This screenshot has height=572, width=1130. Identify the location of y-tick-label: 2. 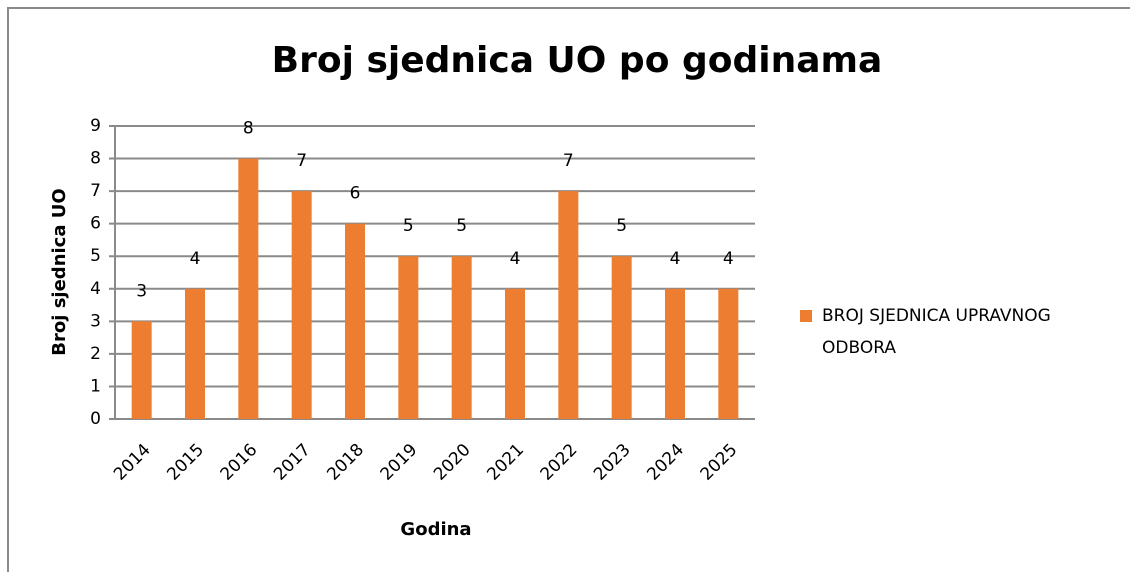
(95, 354).